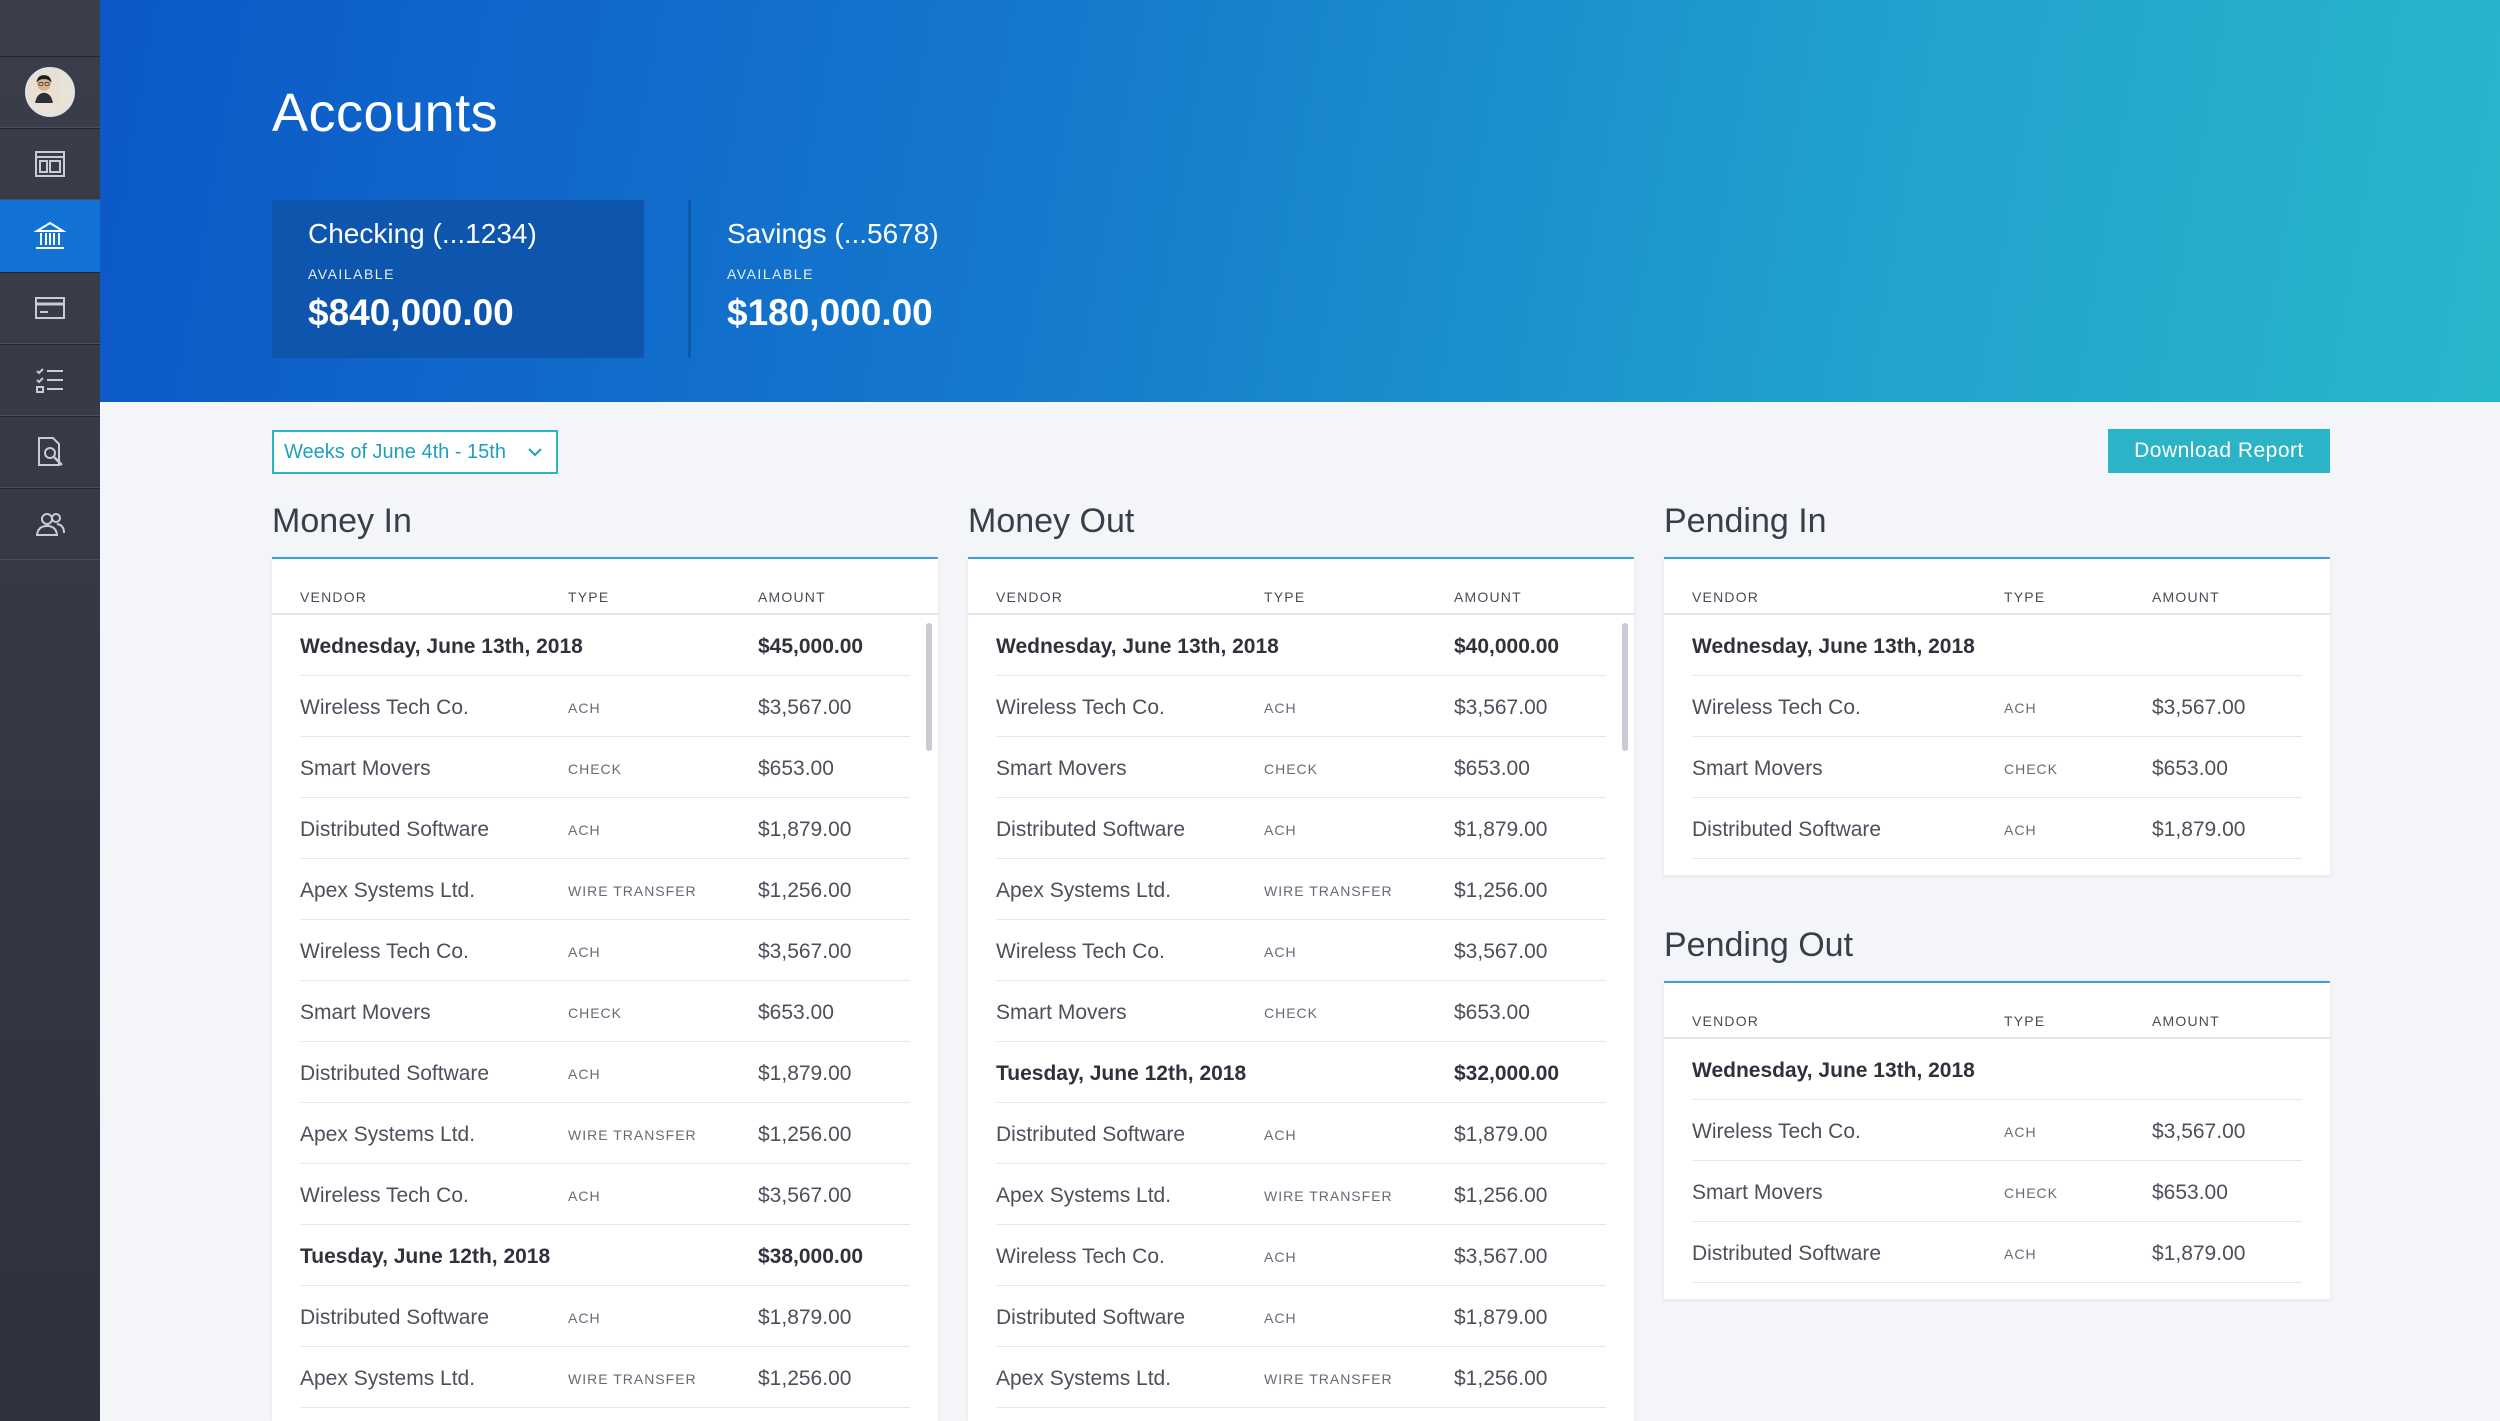 The width and height of the screenshot is (2500, 1421). Describe the element at coordinates (425, 1256) in the screenshot. I see `date-label: Tuesday, June 12th, 2018` at that location.